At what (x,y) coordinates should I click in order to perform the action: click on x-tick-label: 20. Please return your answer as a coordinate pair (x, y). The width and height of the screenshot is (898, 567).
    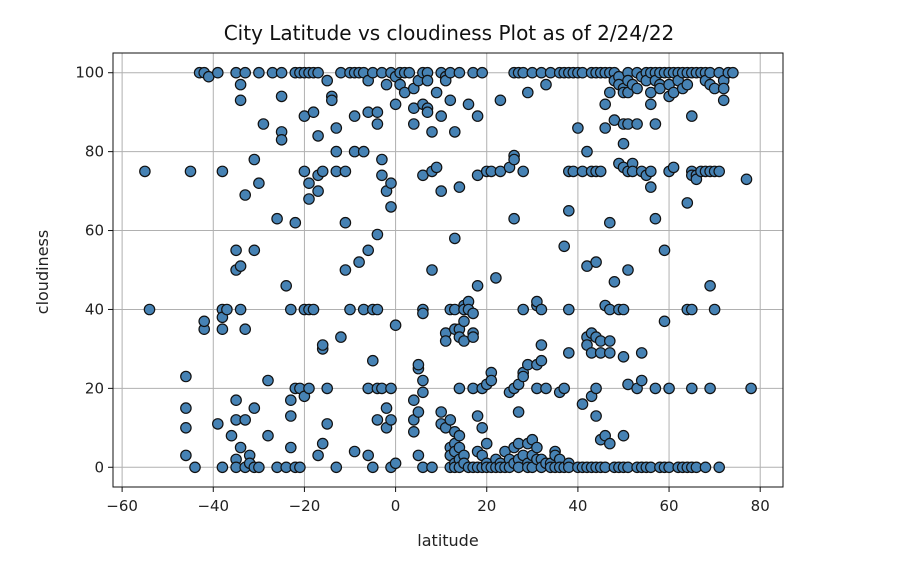
    Looking at the image, I should click on (486, 506).